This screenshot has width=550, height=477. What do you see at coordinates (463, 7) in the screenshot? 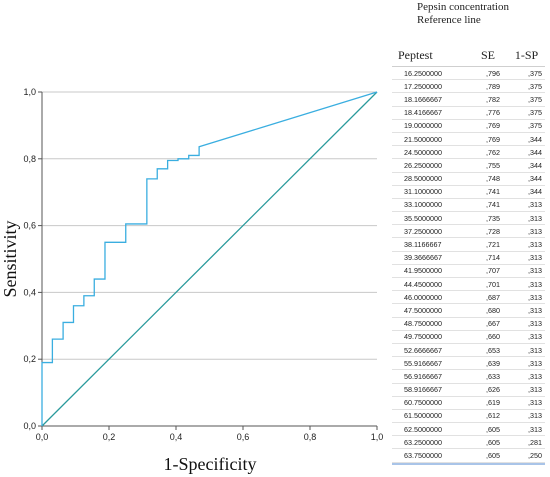
I see `legend-item-pepsin: Pepsin concentration` at bounding box center [463, 7].